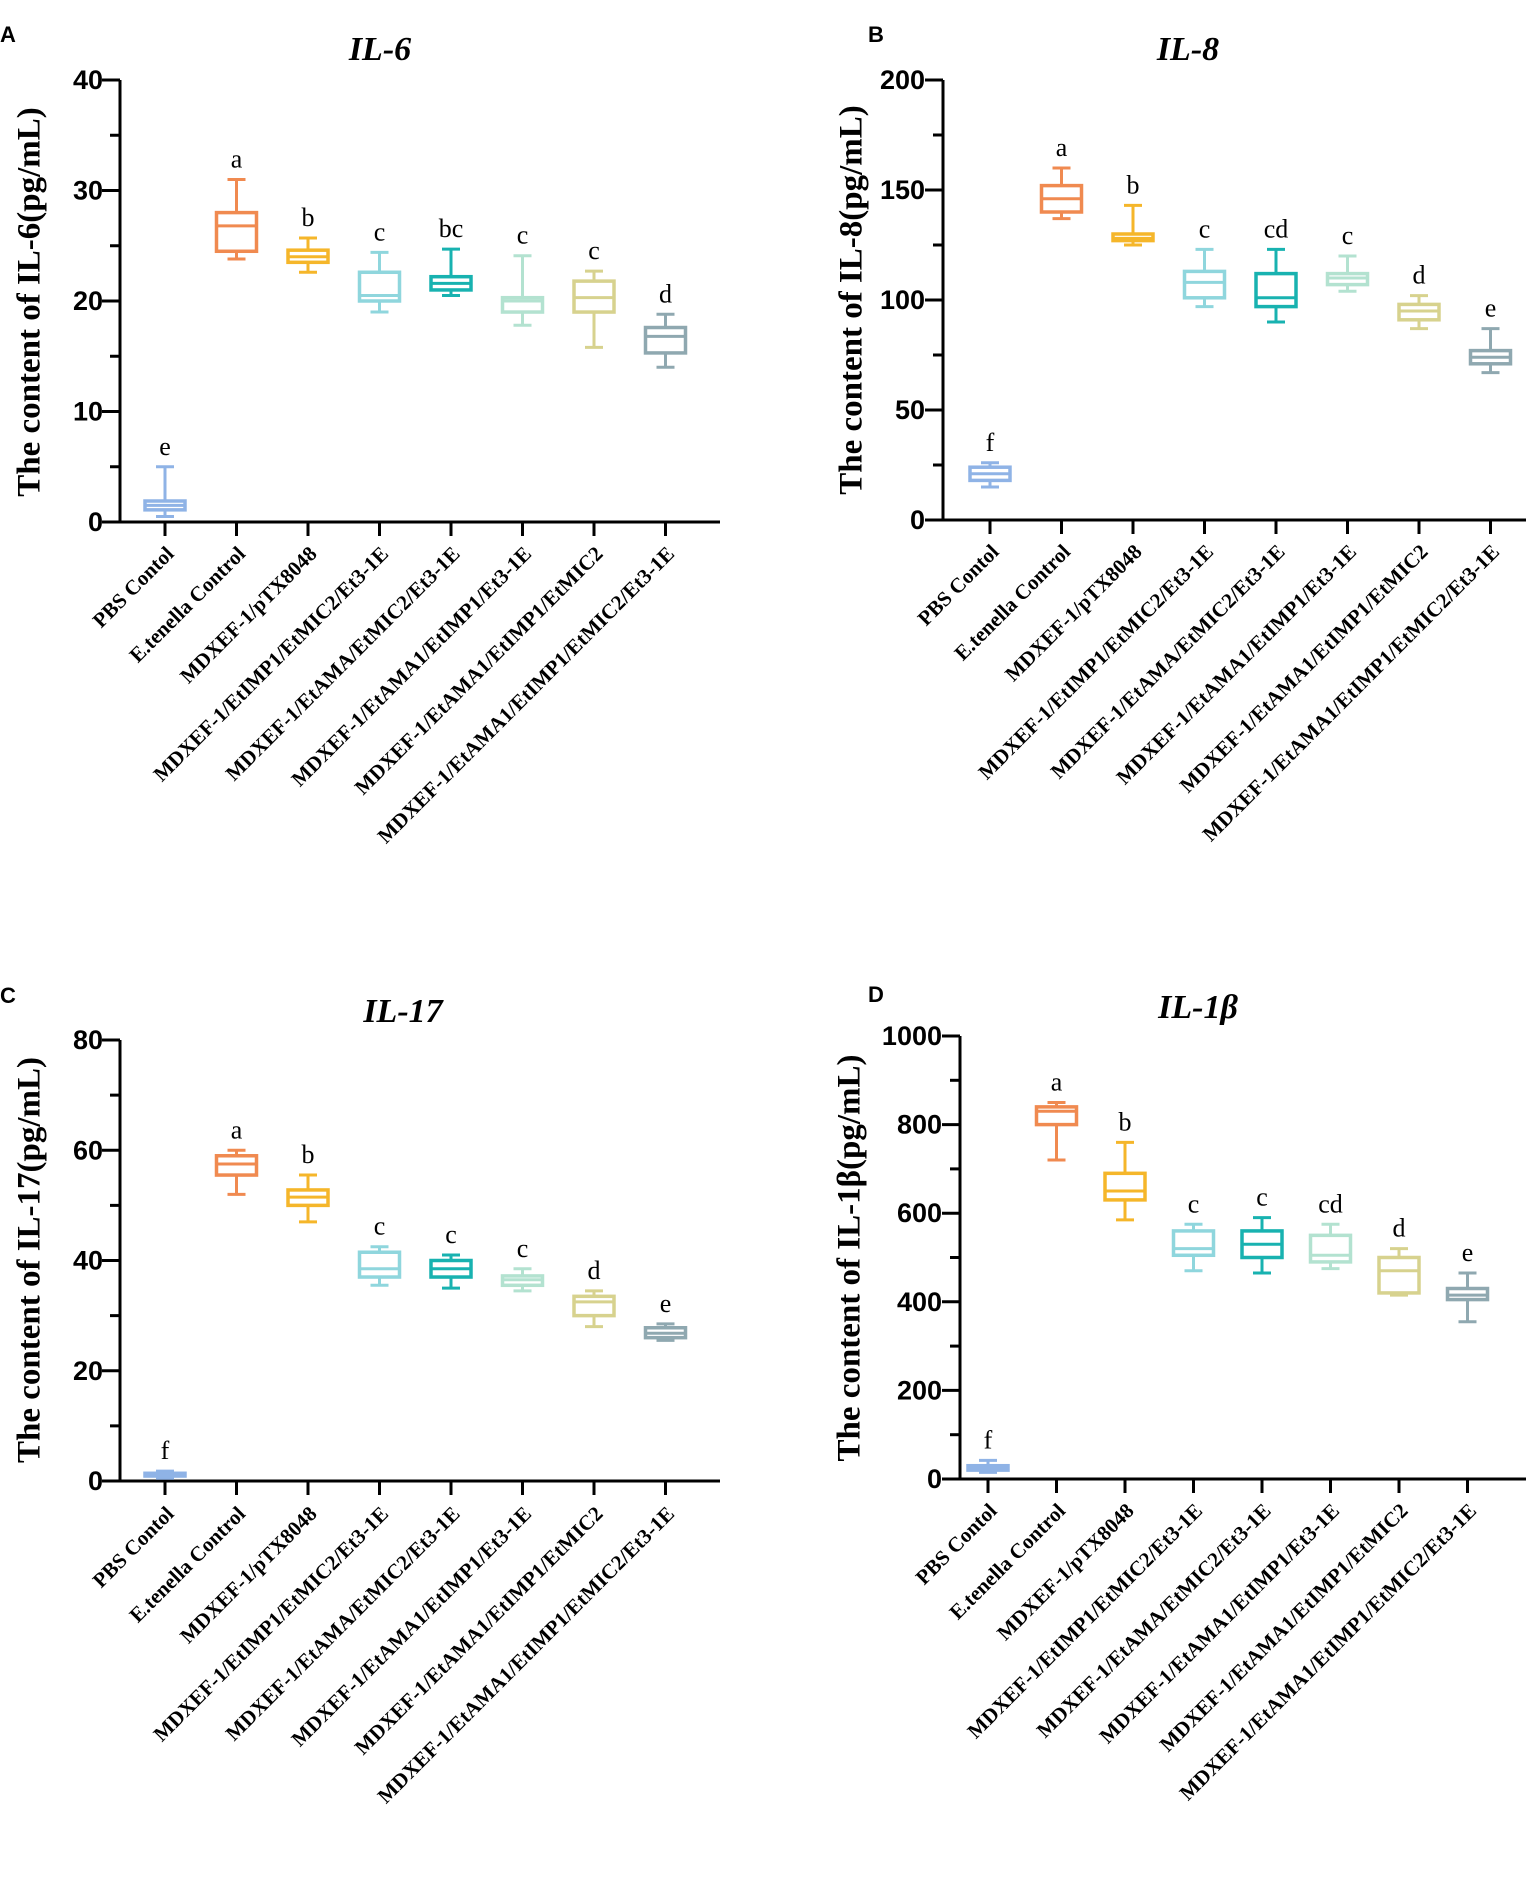 This screenshot has width=1535, height=1886. Describe the element at coordinates (876, 994) in the screenshot. I see `panel-letter: D` at that location.